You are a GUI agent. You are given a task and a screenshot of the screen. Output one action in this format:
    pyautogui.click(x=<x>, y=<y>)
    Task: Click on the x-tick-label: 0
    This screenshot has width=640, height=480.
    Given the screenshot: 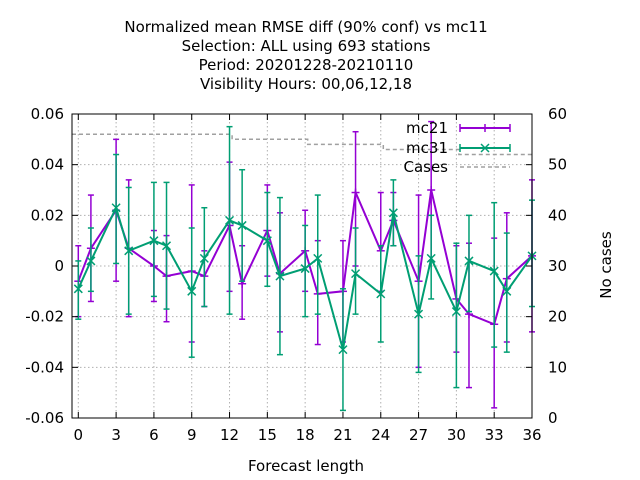 What is the action you would take?
    pyautogui.click(x=79, y=435)
    